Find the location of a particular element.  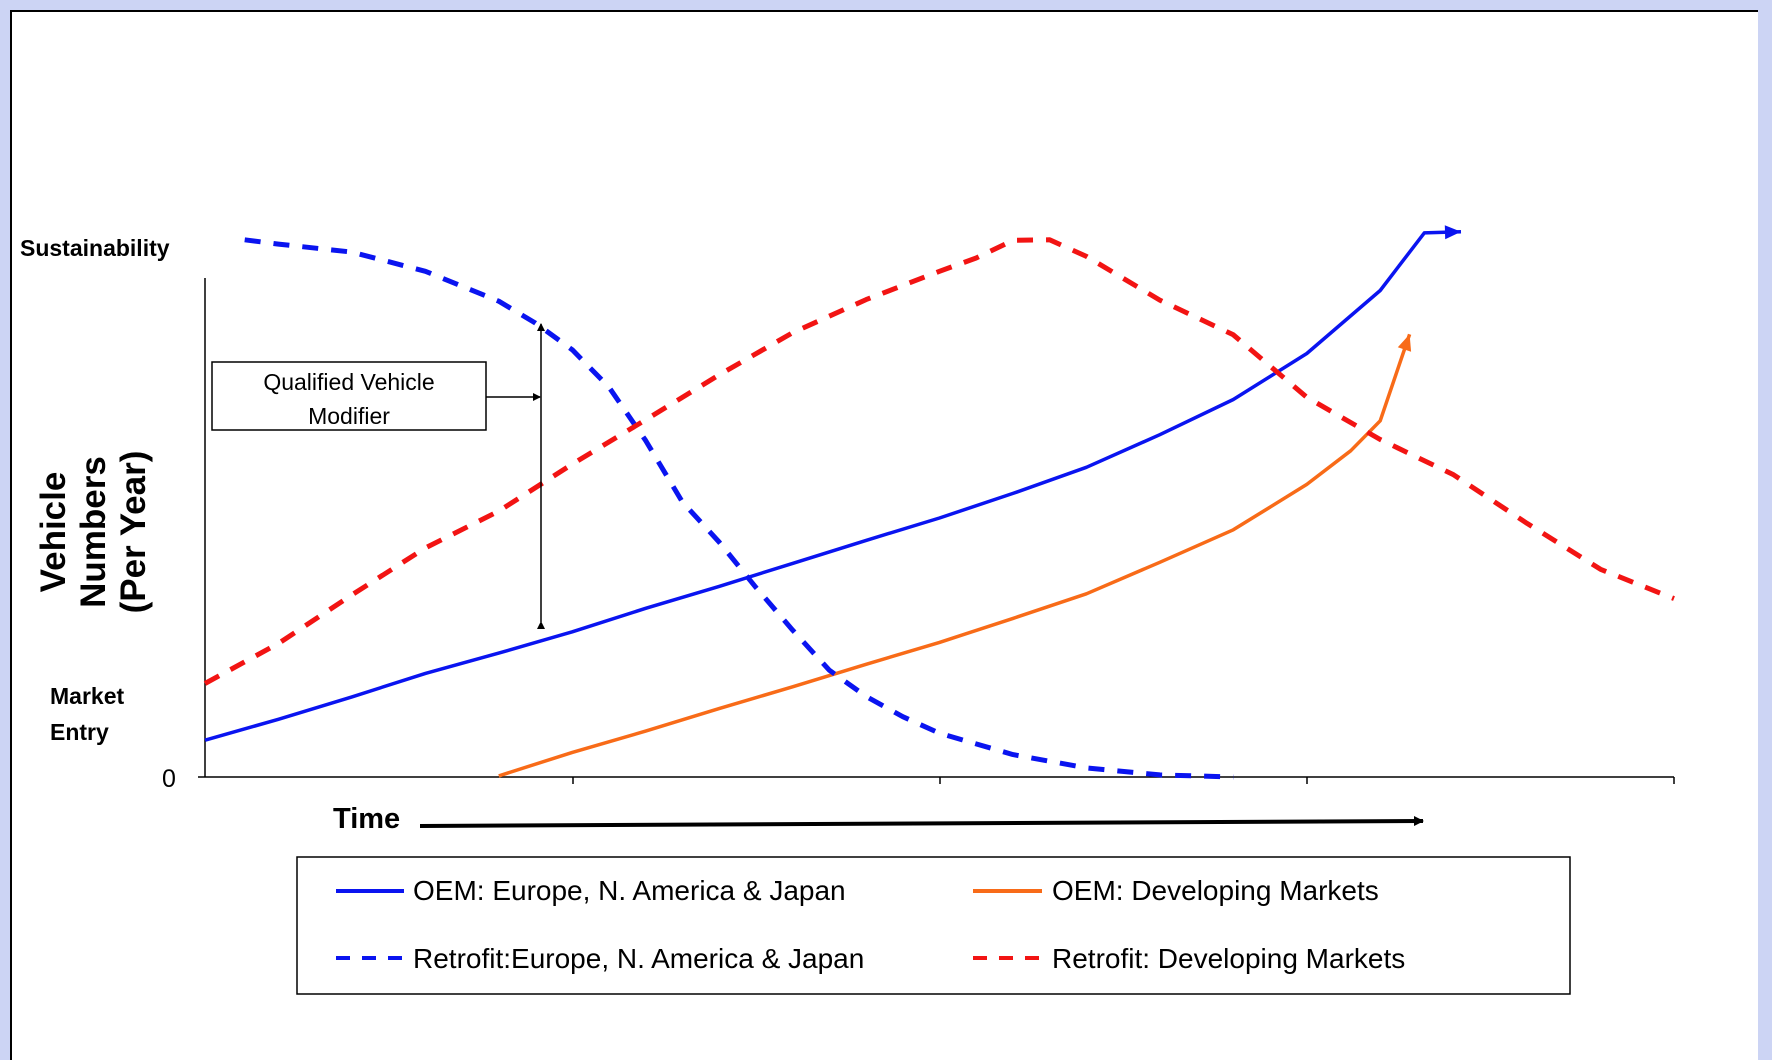

legend-label-oem-developing: OEM: Developing Markets is located at coordinates (1215, 890).